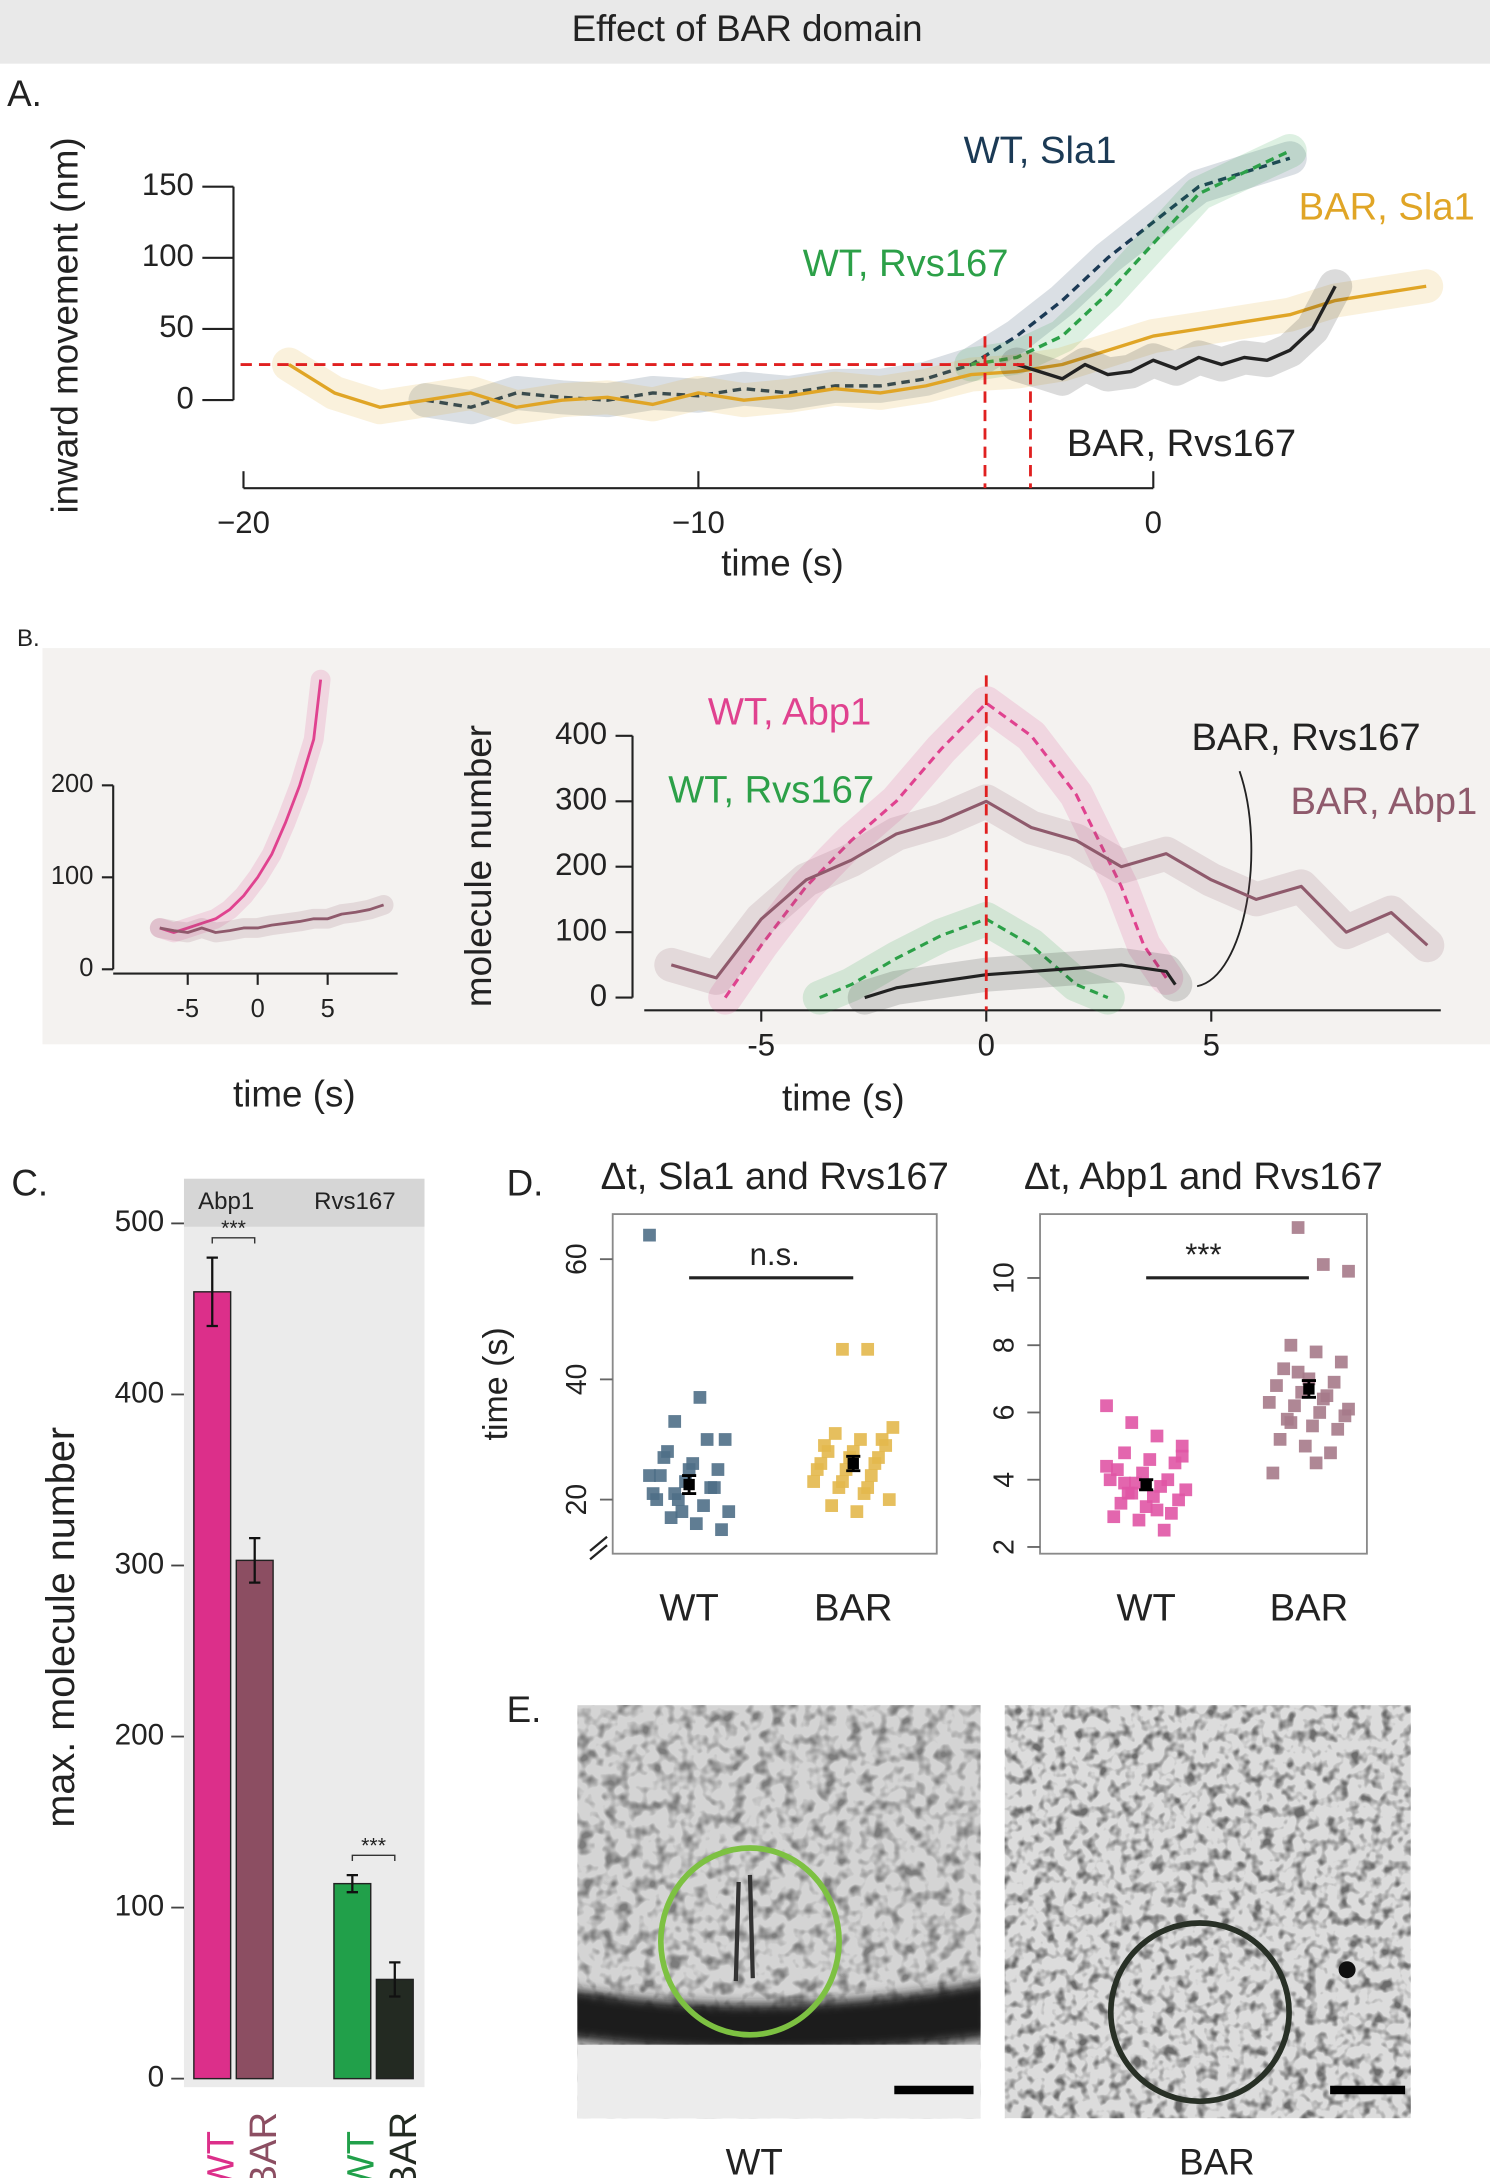 The width and height of the screenshot is (1507, 2178). What do you see at coordinates (243, 522) in the screenshot?
I see `x-tick-label: −20` at bounding box center [243, 522].